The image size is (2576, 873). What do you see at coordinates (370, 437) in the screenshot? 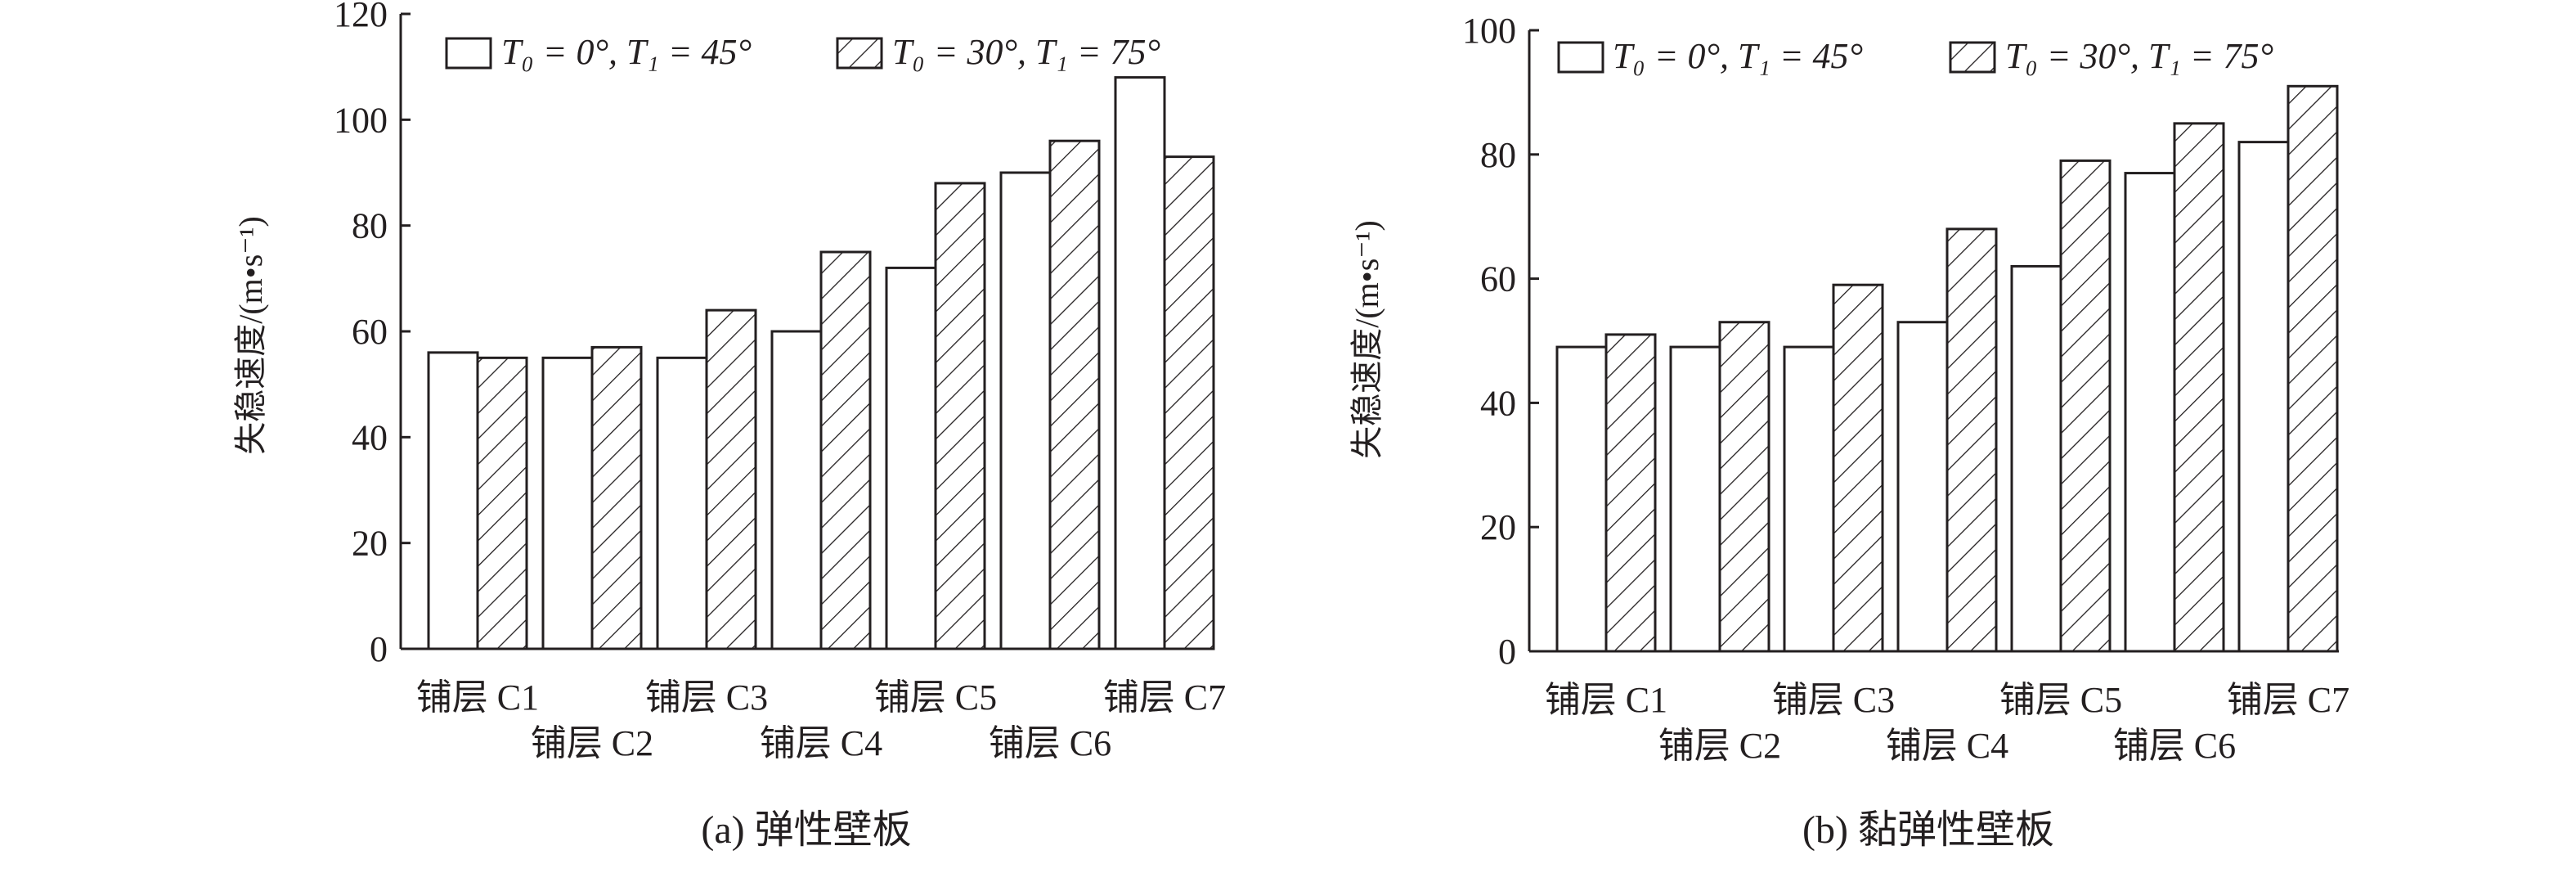
I see `chart-a-y-tick-label: 40` at bounding box center [370, 437].